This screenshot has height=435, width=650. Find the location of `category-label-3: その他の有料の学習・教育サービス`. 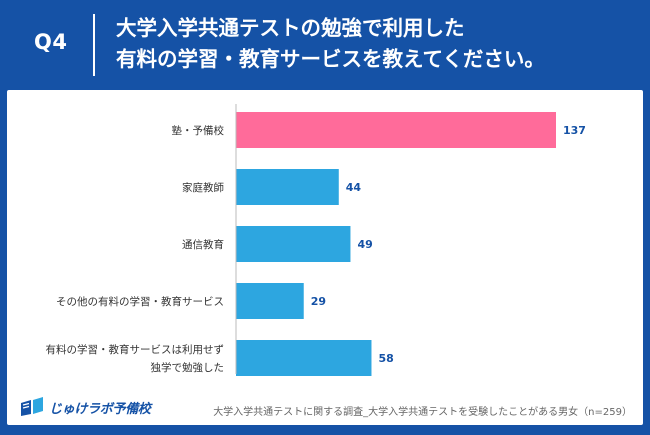

category-label-3: その他の有料の学習・教育サービス is located at coordinates (140, 301).